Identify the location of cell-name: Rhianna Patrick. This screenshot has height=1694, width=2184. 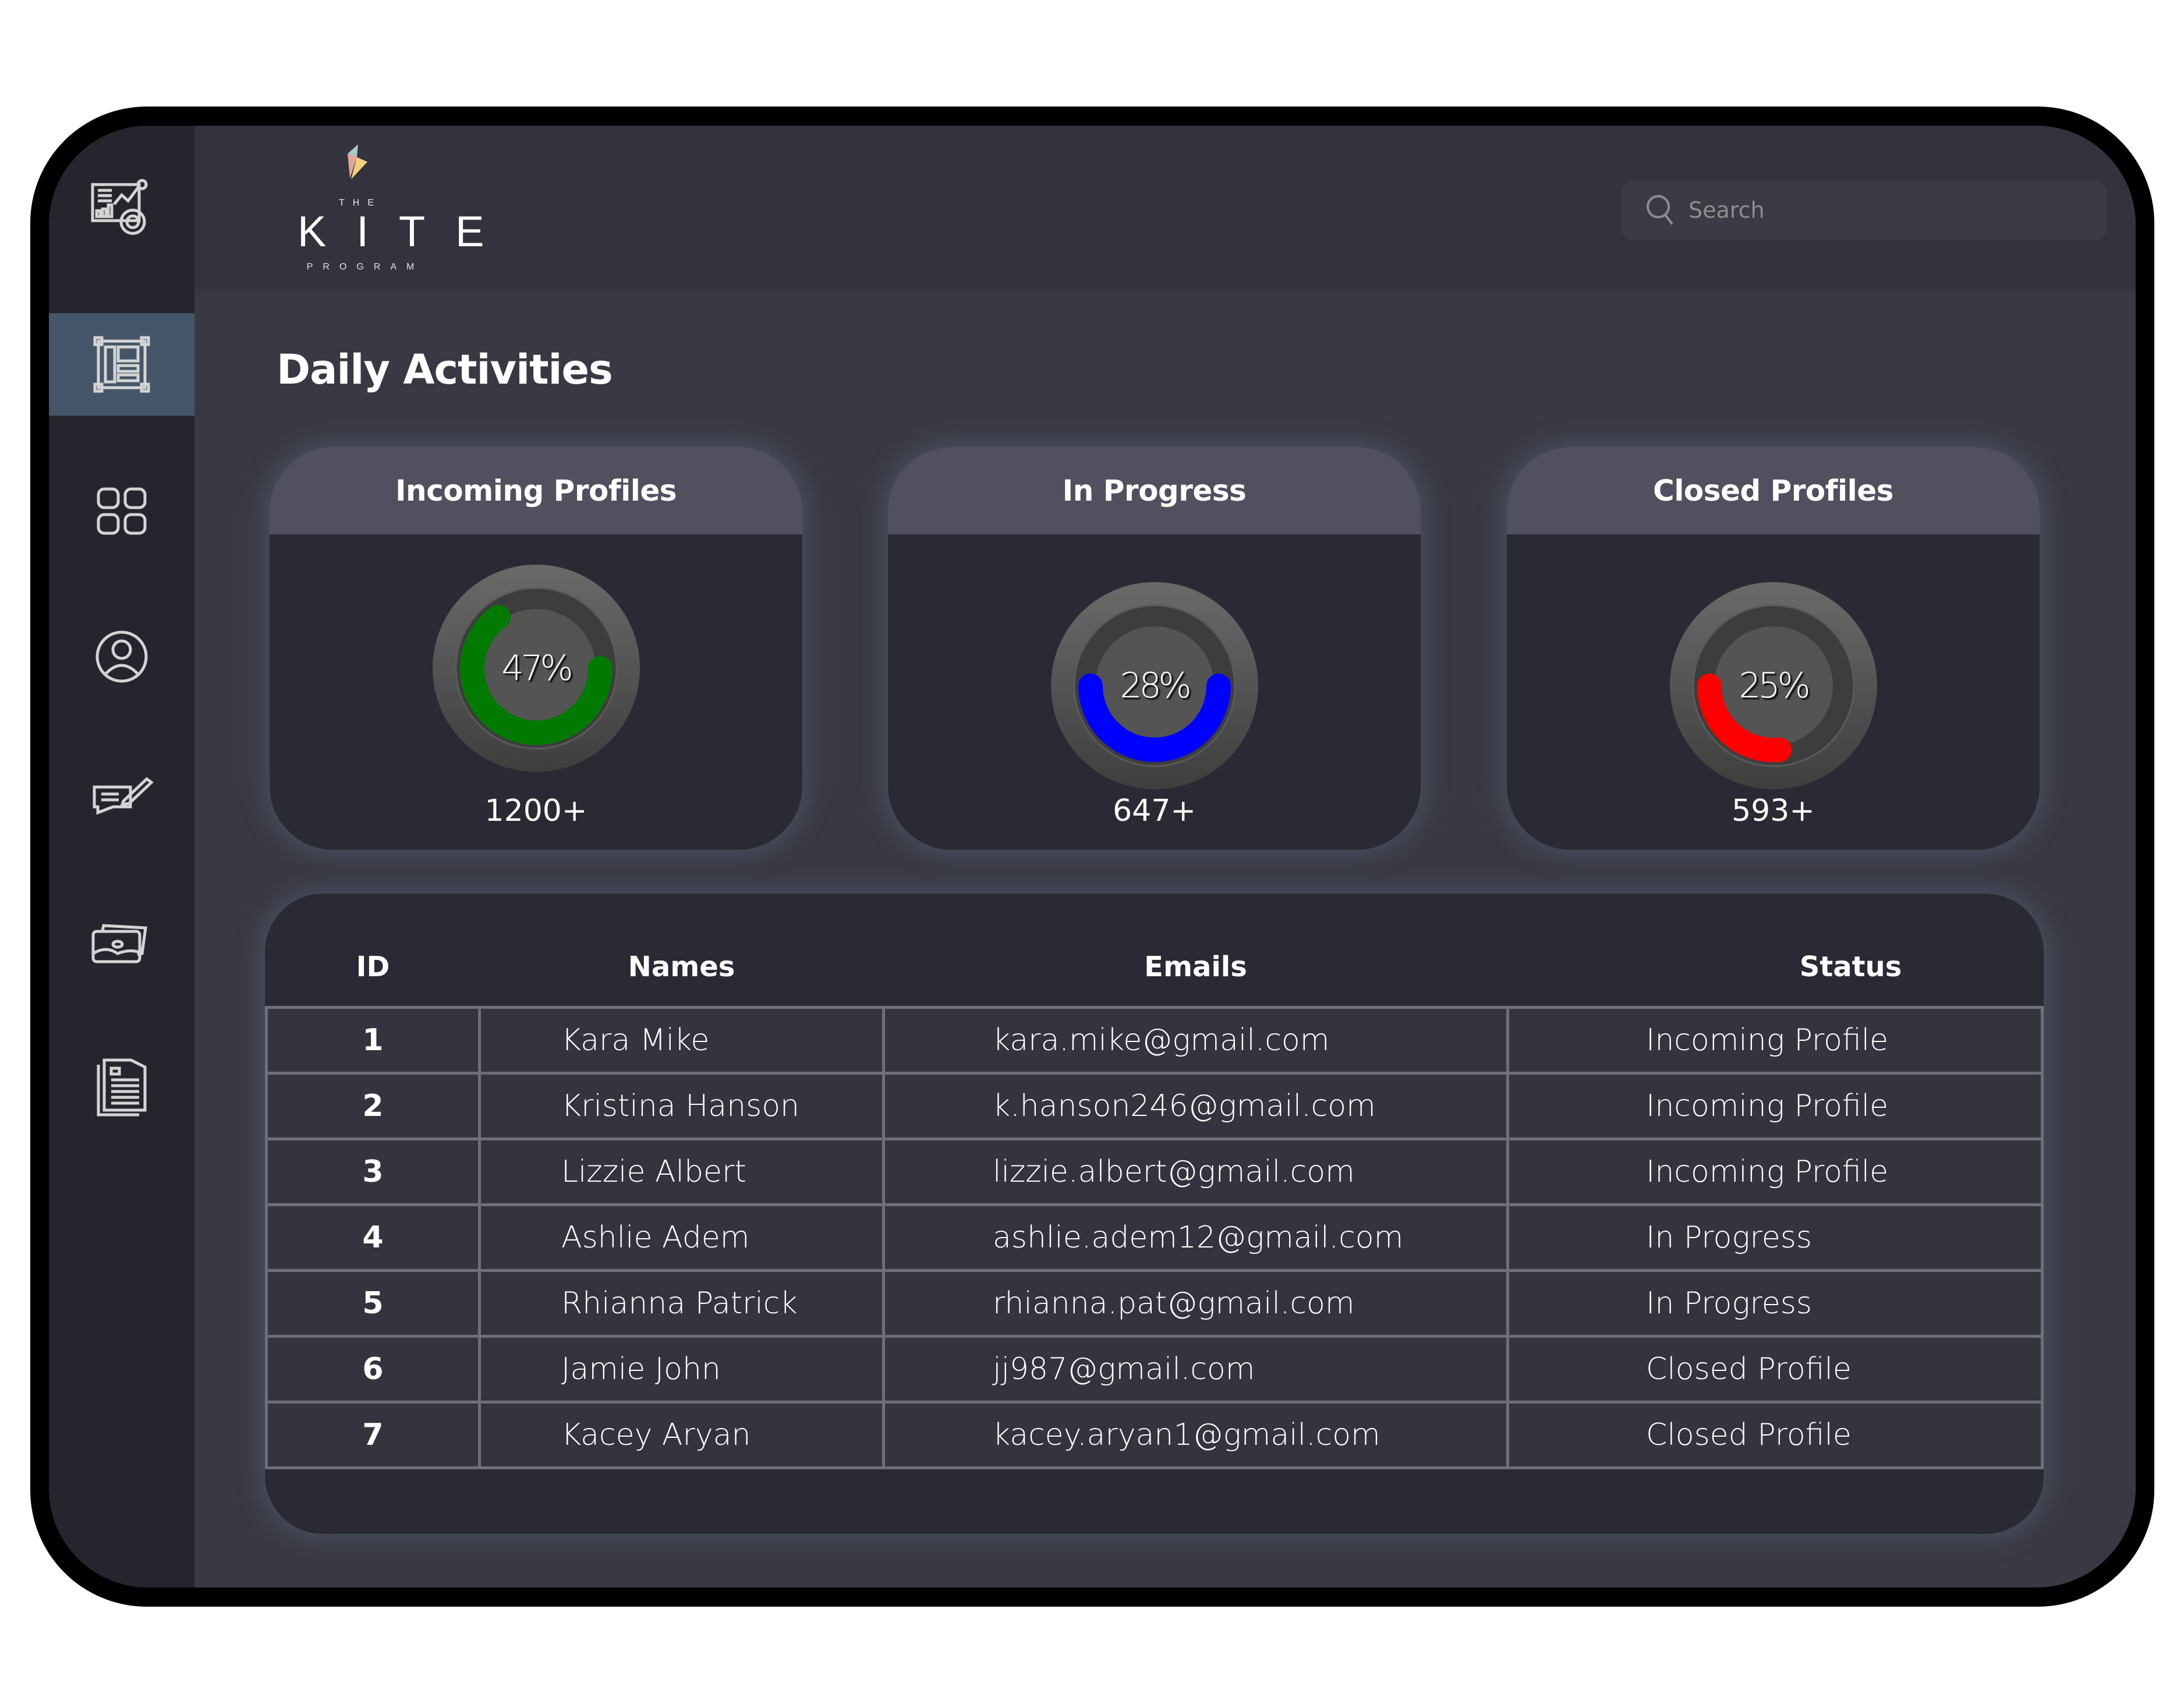
(681, 1303).